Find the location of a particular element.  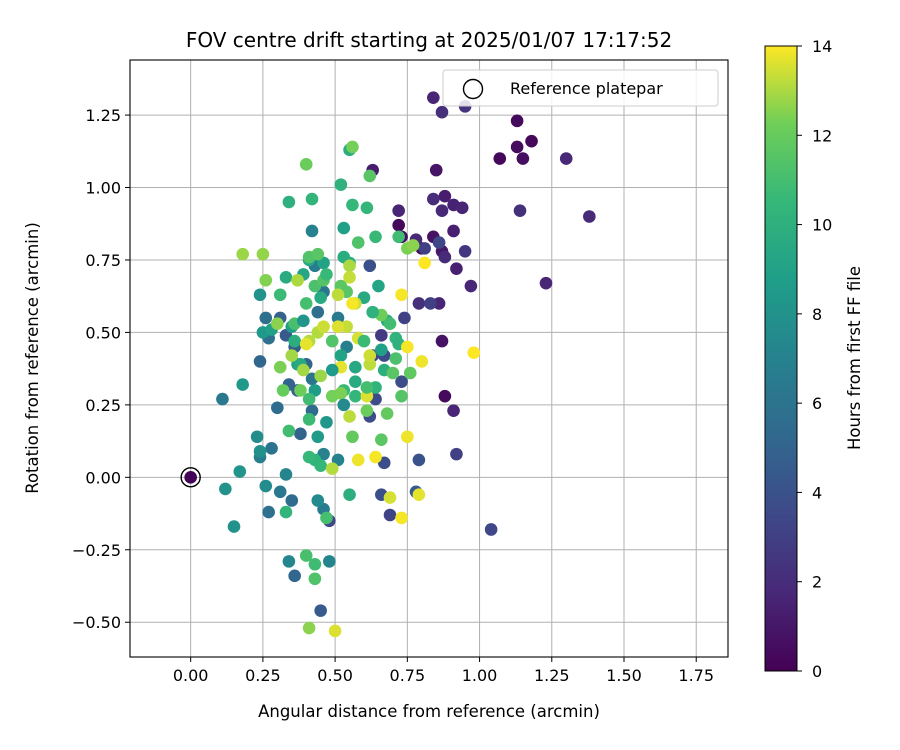

colorbar-gradient is located at coordinates (781, 358).